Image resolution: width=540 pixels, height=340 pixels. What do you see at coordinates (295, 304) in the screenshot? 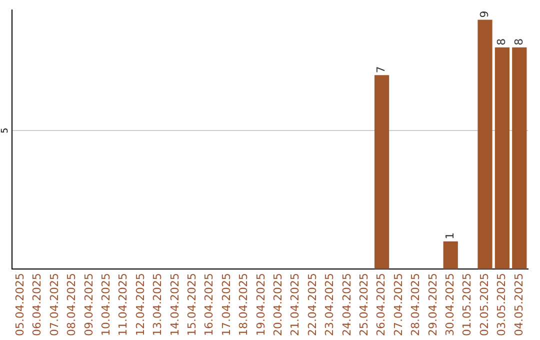
I see `x-tick-label: 21.04.2025` at bounding box center [295, 304].